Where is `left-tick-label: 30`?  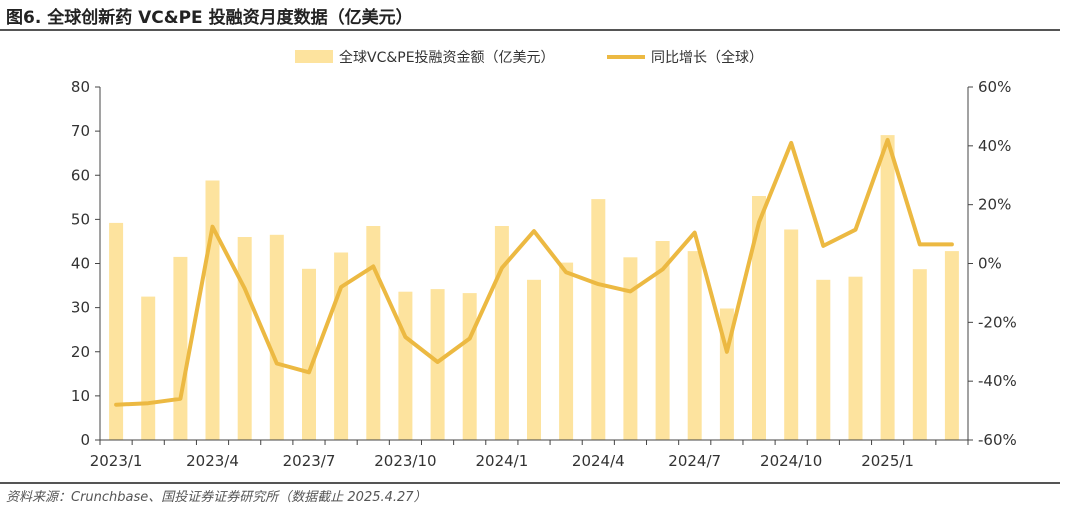 left-tick-label: 30 is located at coordinates (80, 308).